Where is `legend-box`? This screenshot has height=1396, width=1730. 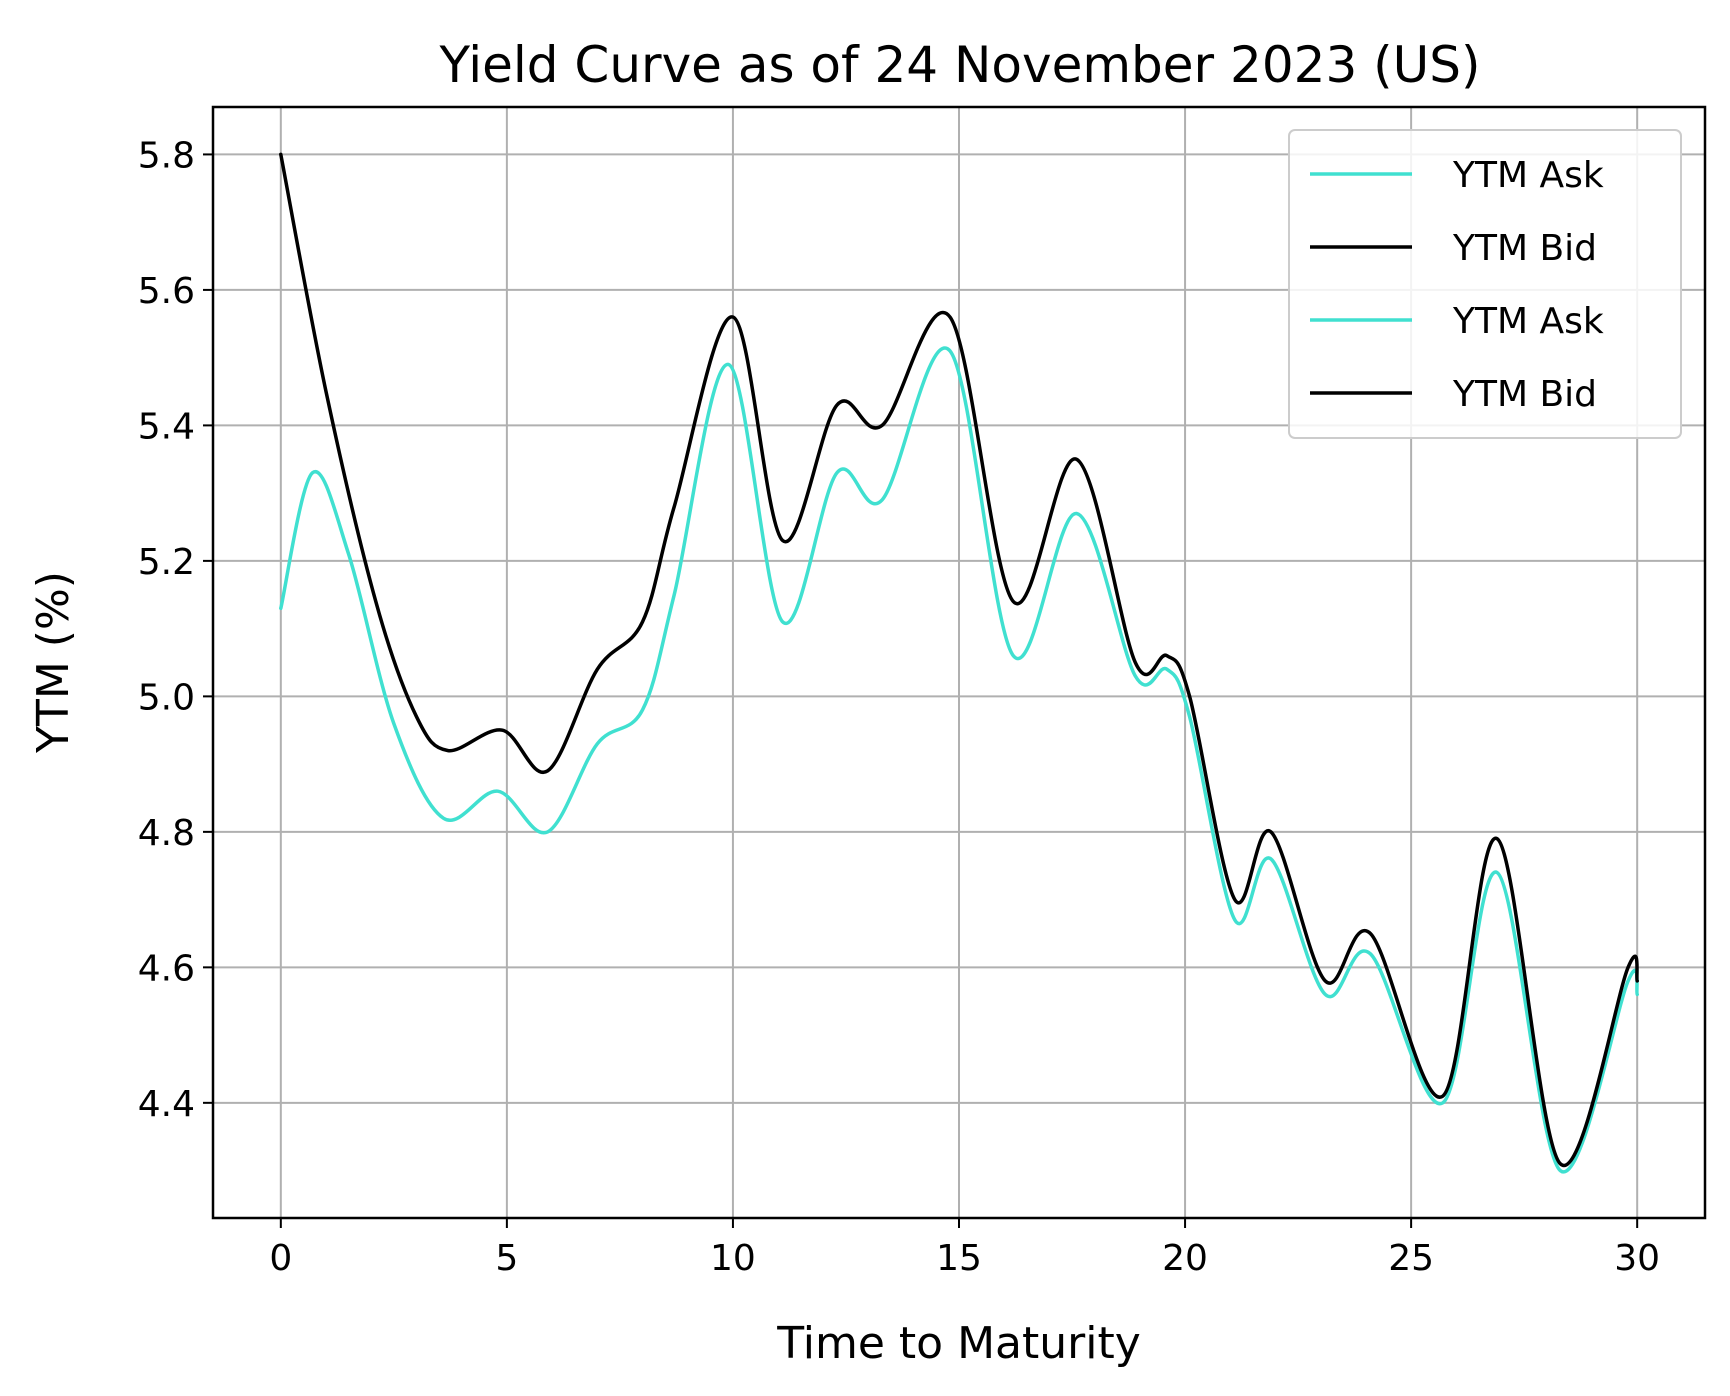
legend-box is located at coordinates (1485, 284).